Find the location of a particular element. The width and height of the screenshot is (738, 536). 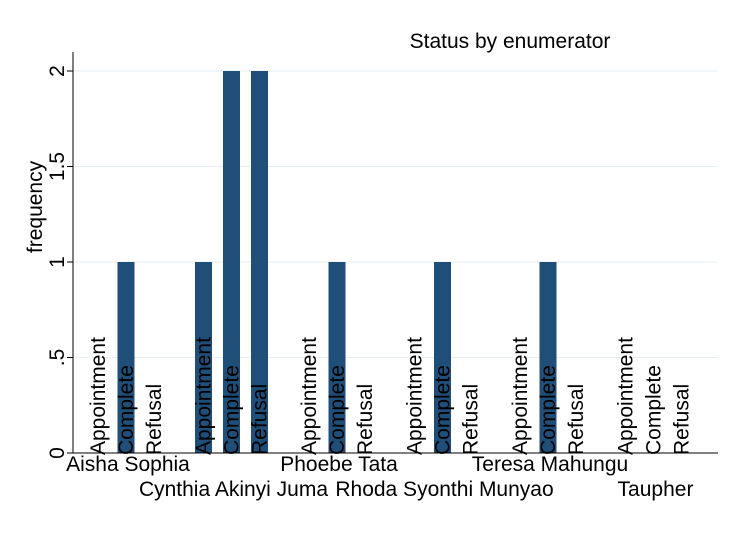

group-label: Aisha Sophia is located at coordinates (128, 464).